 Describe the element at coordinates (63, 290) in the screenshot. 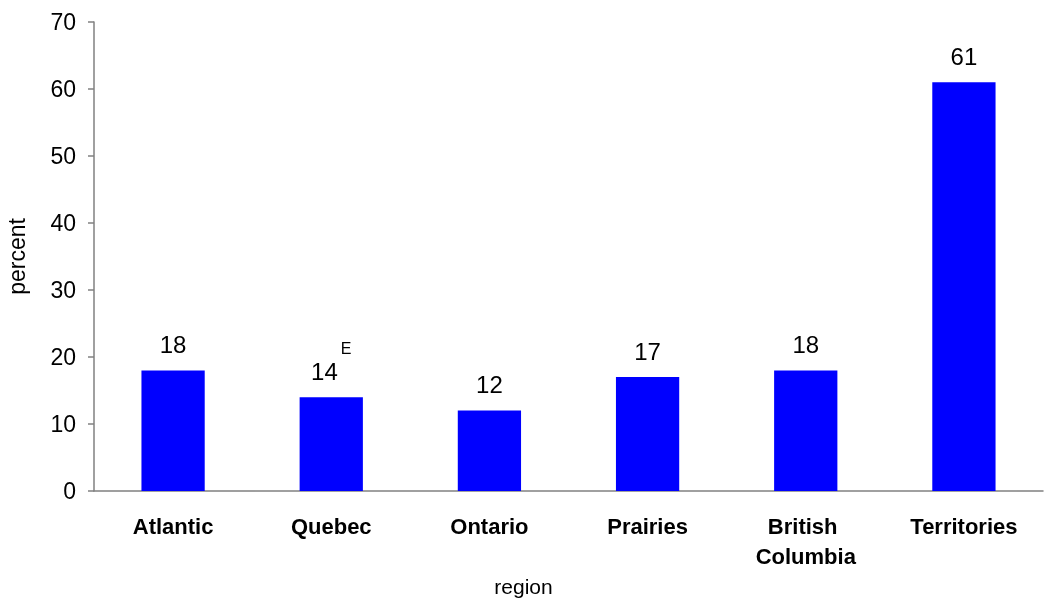

I see `y-tick-label: 30` at that location.